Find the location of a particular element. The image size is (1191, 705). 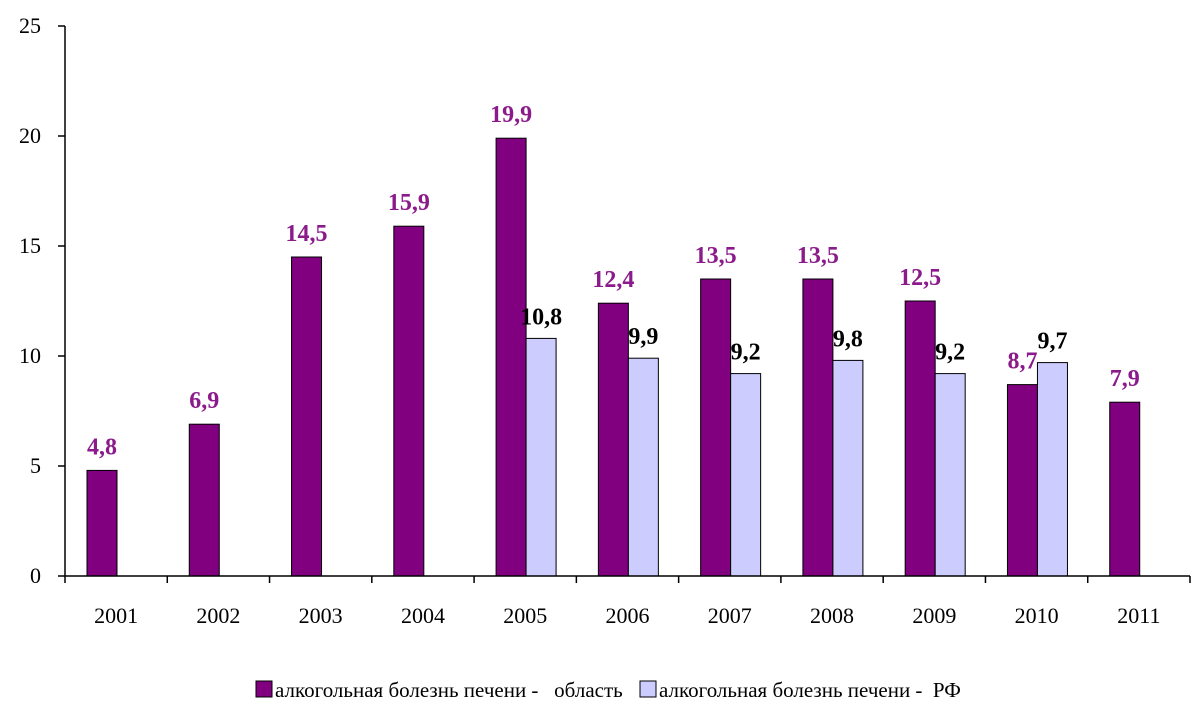

legend-label-series-2: алкогольная болезнь печени - РФ is located at coordinates (810, 690).